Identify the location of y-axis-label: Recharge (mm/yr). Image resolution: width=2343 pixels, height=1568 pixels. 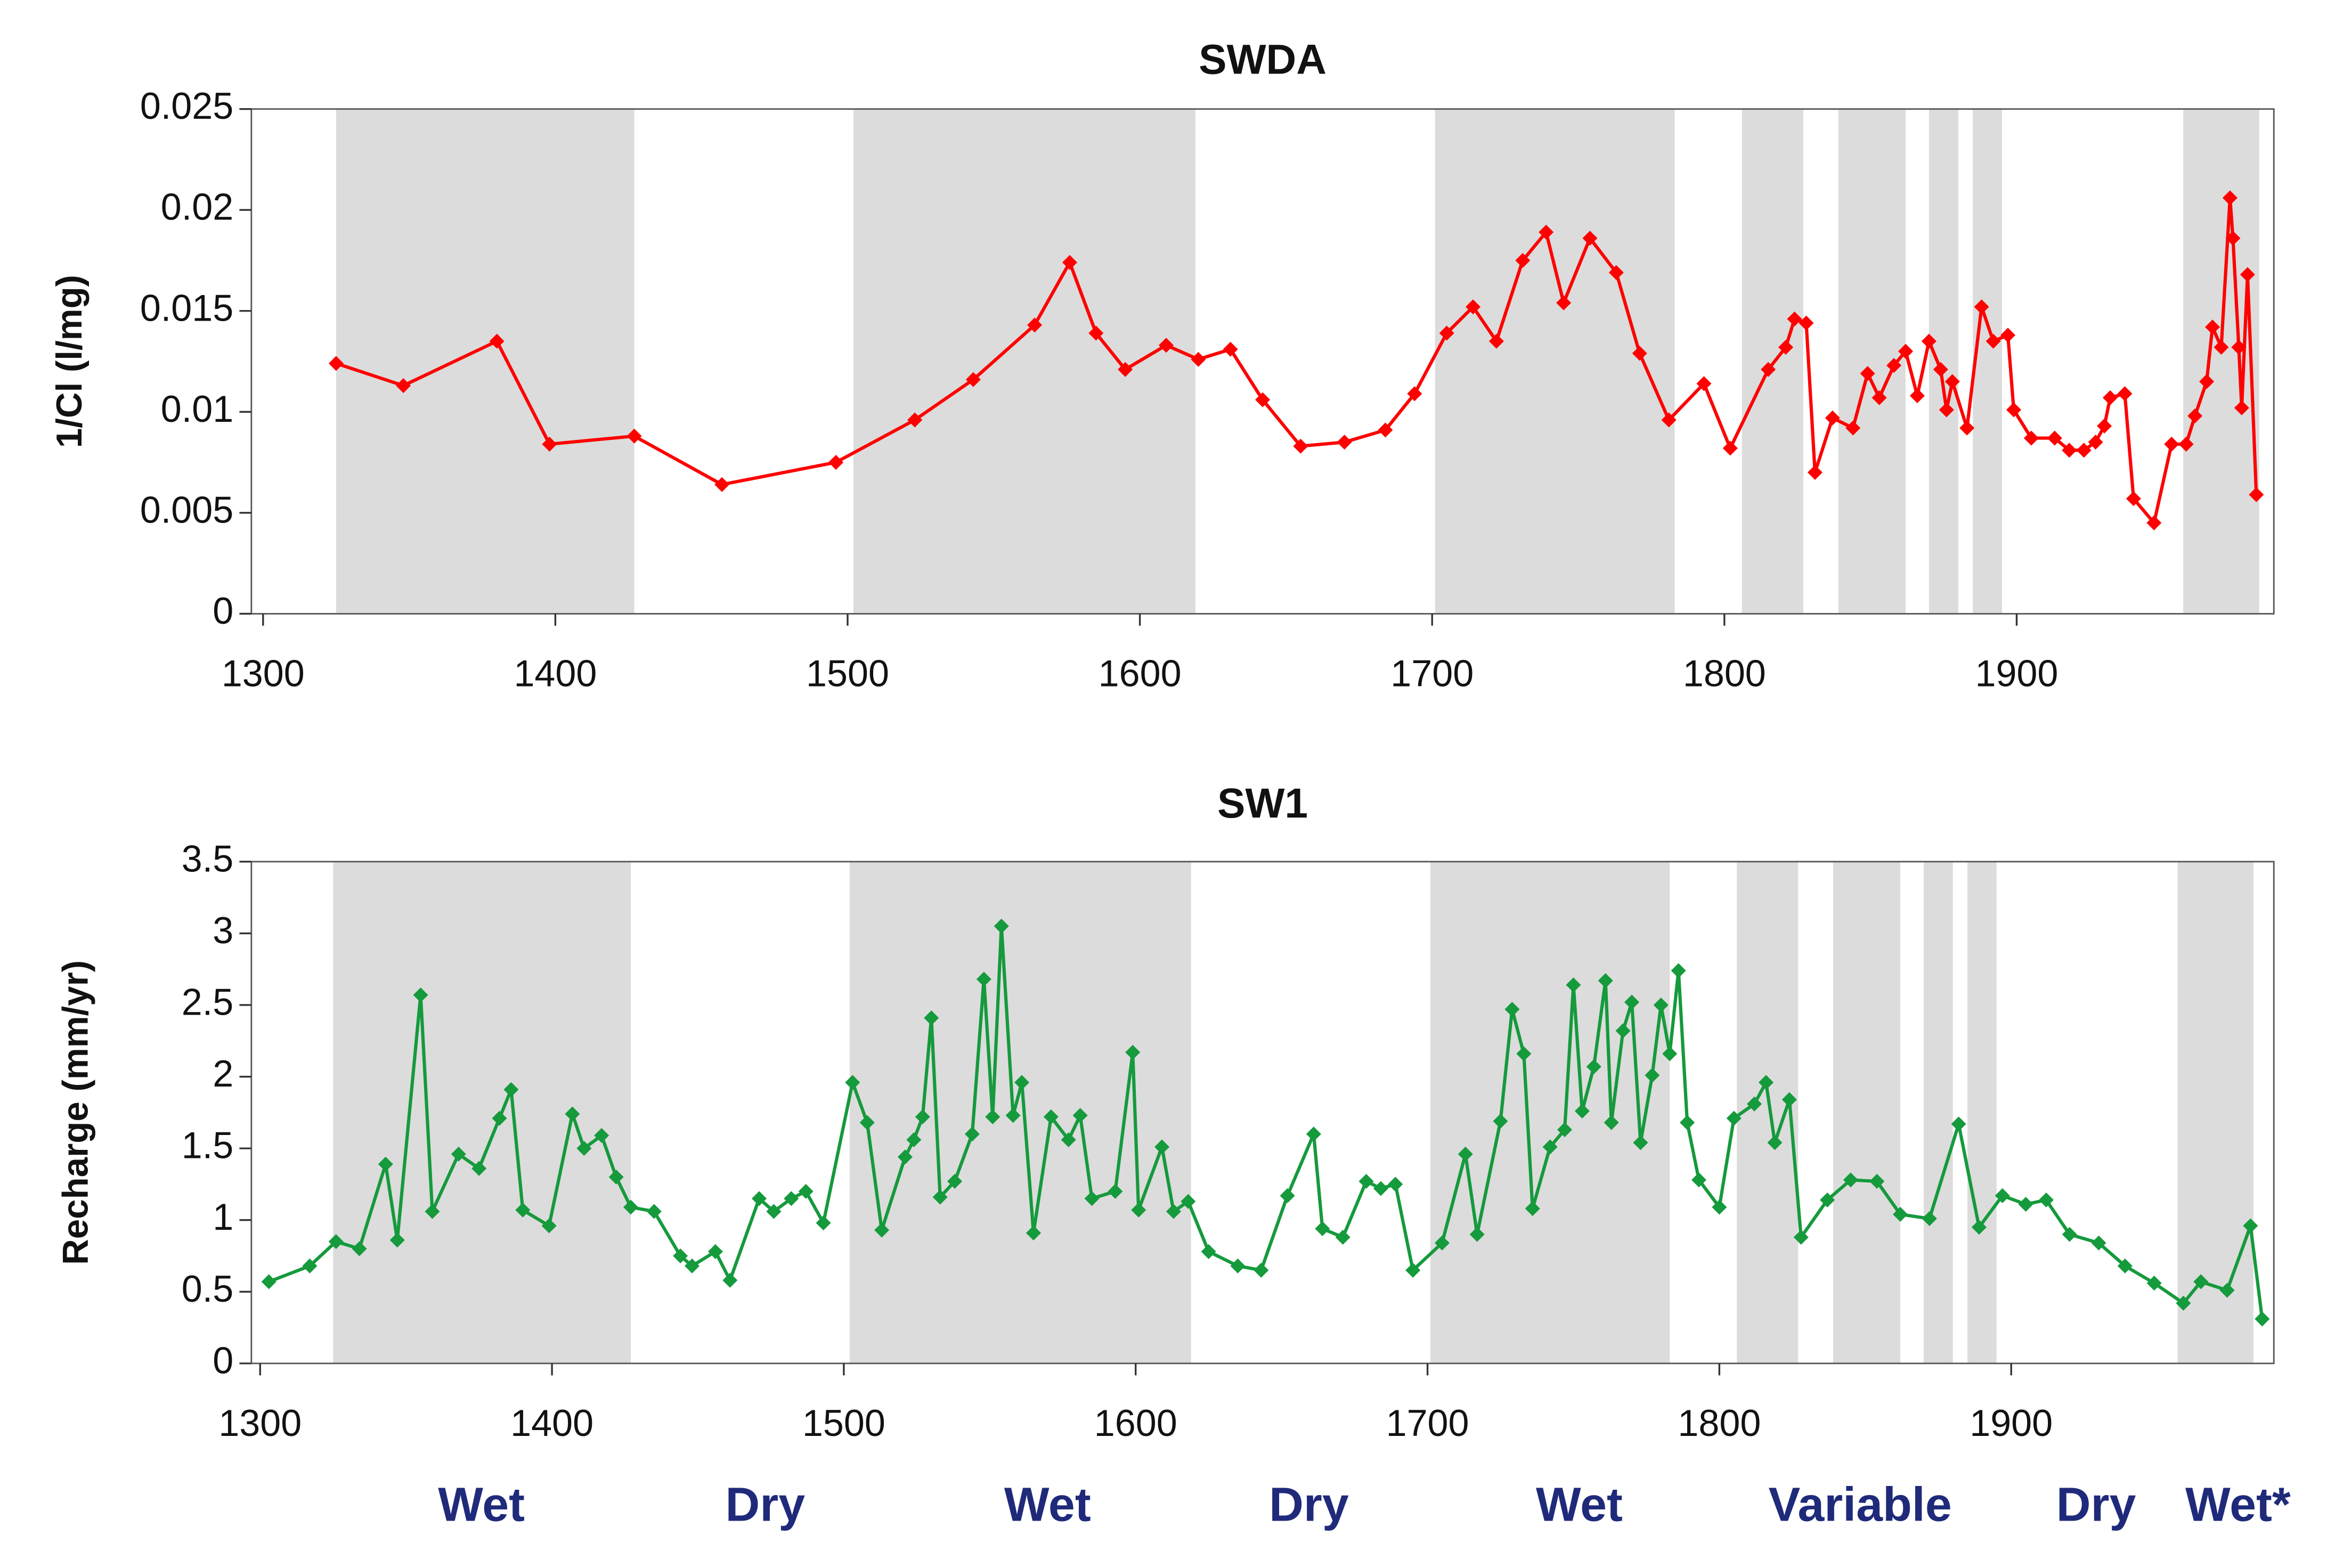
(75, 1113).